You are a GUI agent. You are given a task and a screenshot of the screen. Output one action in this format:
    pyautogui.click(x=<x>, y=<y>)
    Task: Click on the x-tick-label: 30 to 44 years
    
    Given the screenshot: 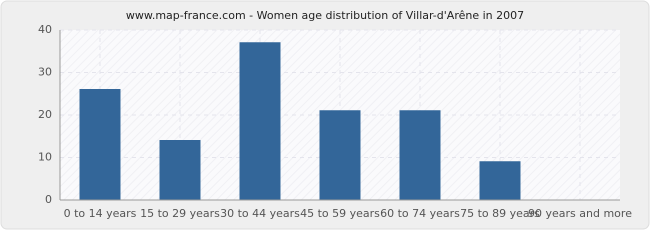 What is the action you would take?
    pyautogui.click(x=260, y=213)
    